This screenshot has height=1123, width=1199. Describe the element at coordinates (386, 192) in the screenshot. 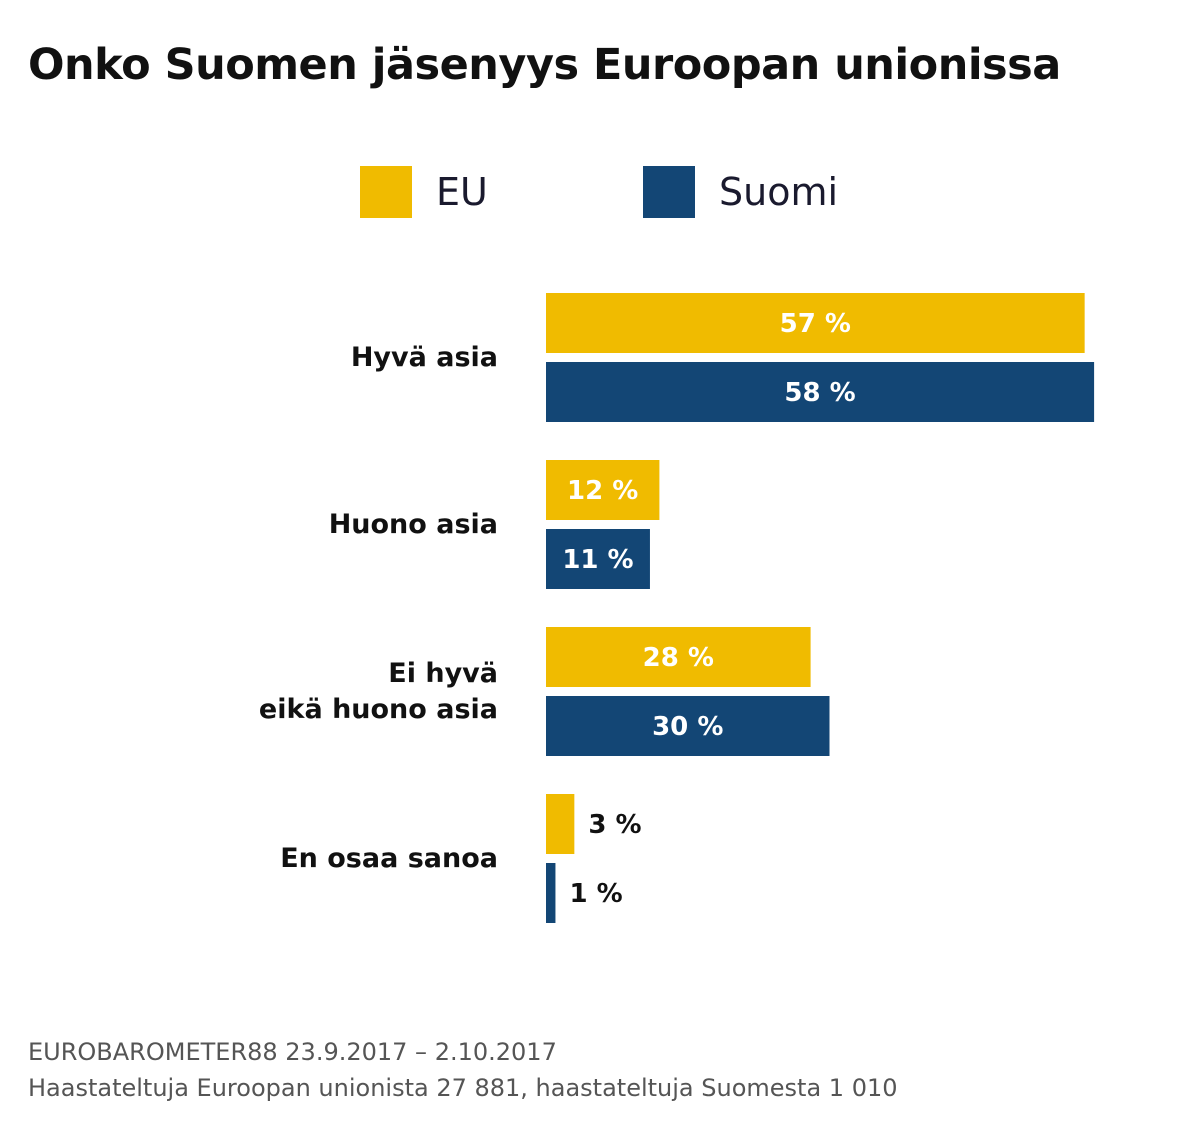

I see `legend-swatch-eu` at that location.